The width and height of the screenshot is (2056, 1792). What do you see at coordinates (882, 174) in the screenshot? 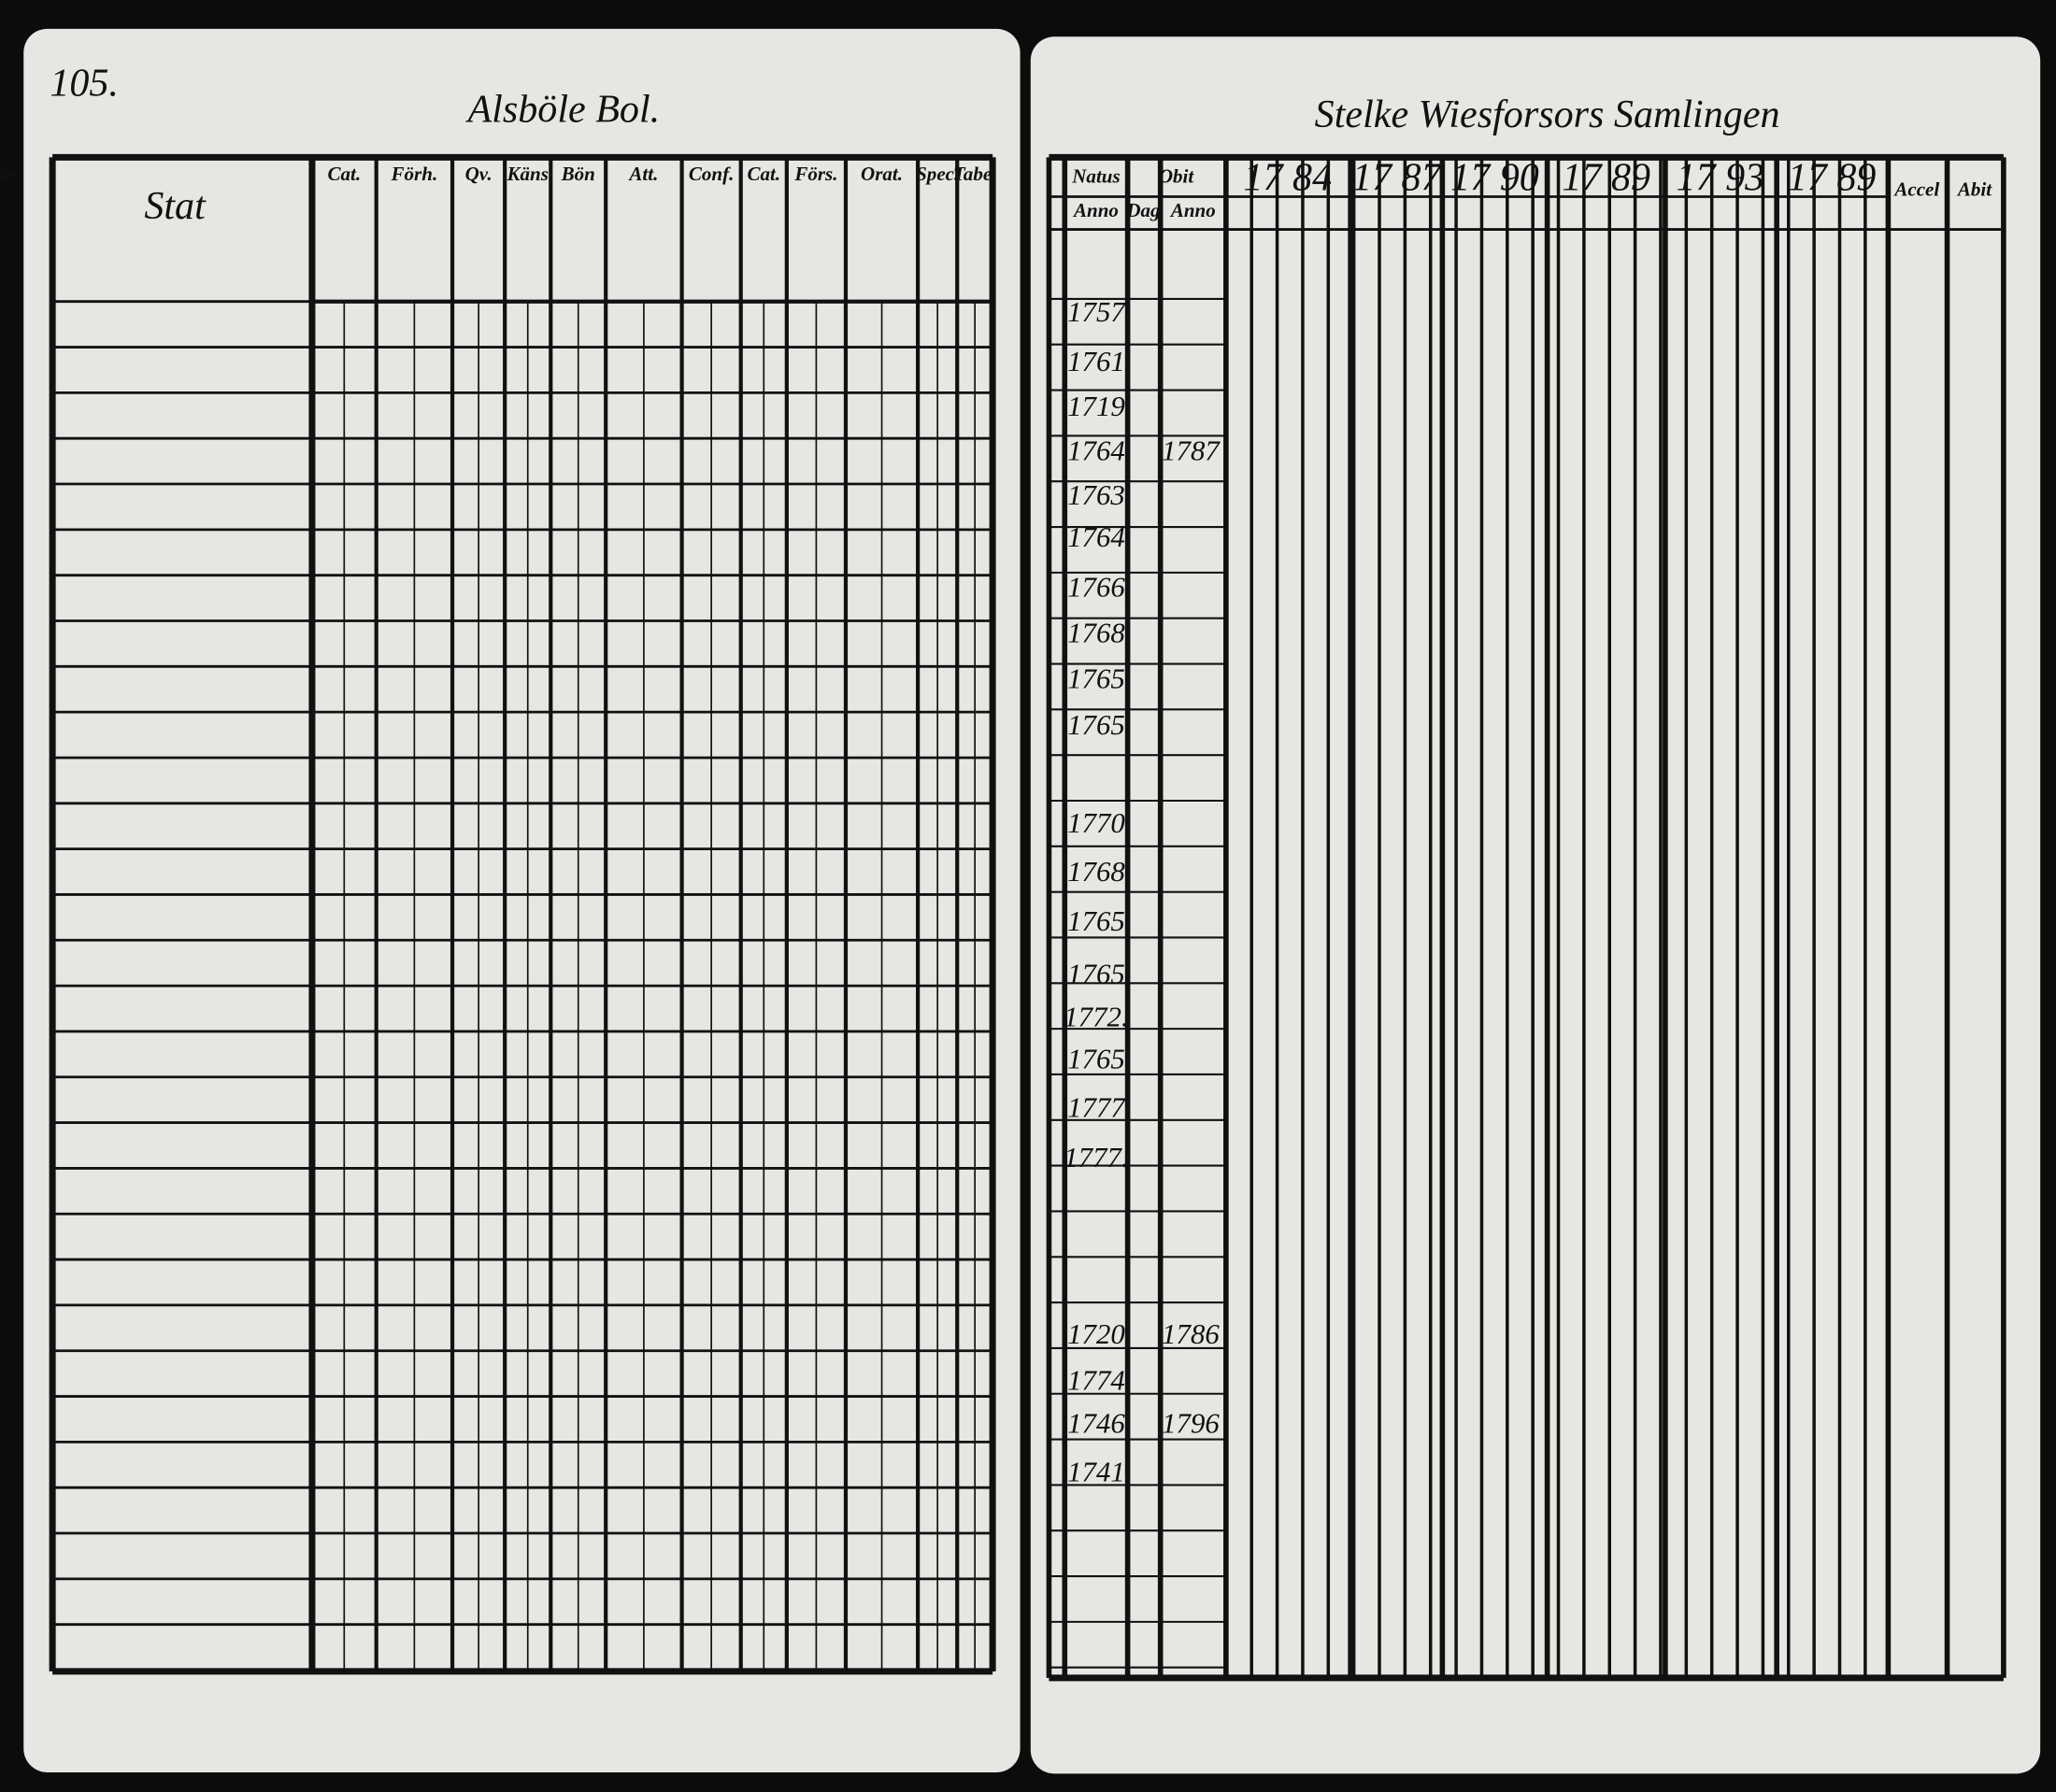
I see `column-header: Orat.` at bounding box center [882, 174].